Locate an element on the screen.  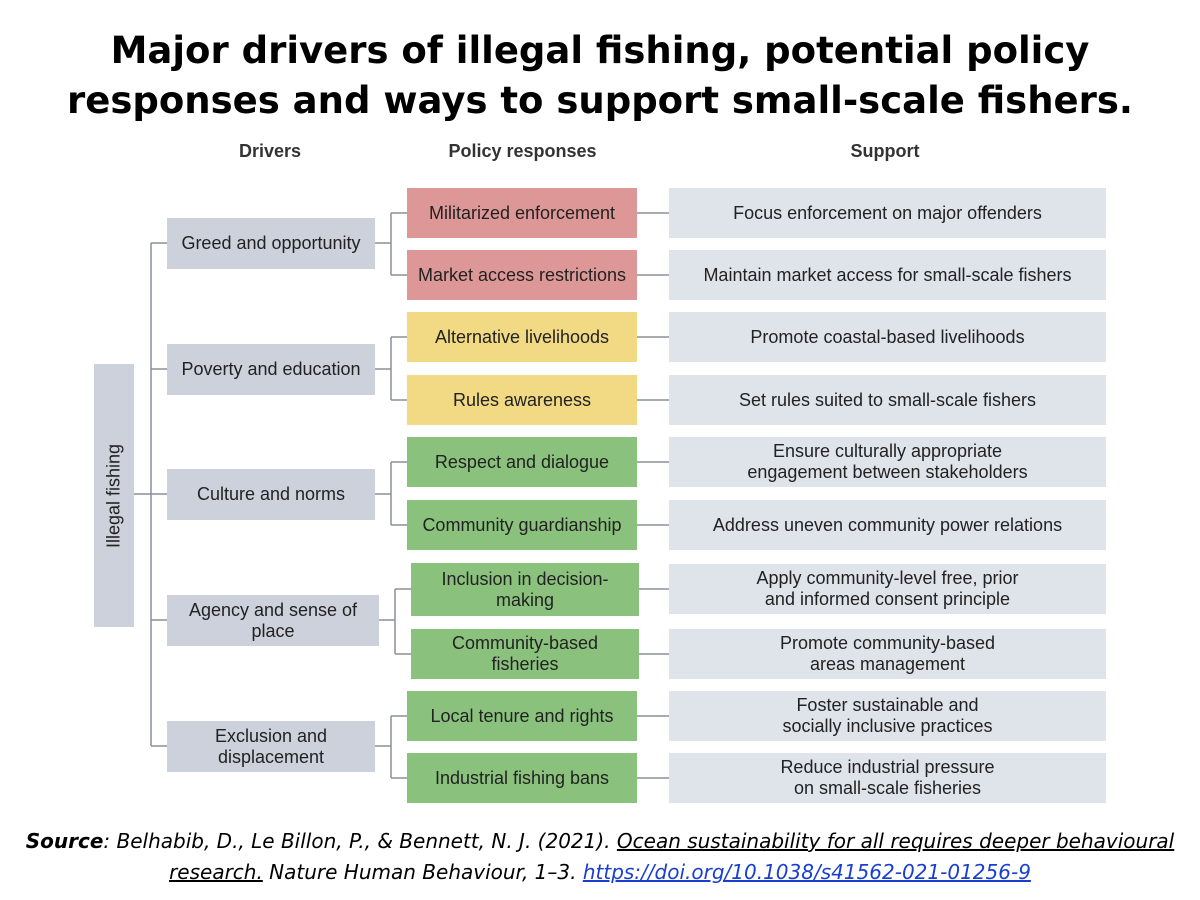
support-focus-enforcement: Focus enforcement on major offenders is located at coordinates (887, 213).